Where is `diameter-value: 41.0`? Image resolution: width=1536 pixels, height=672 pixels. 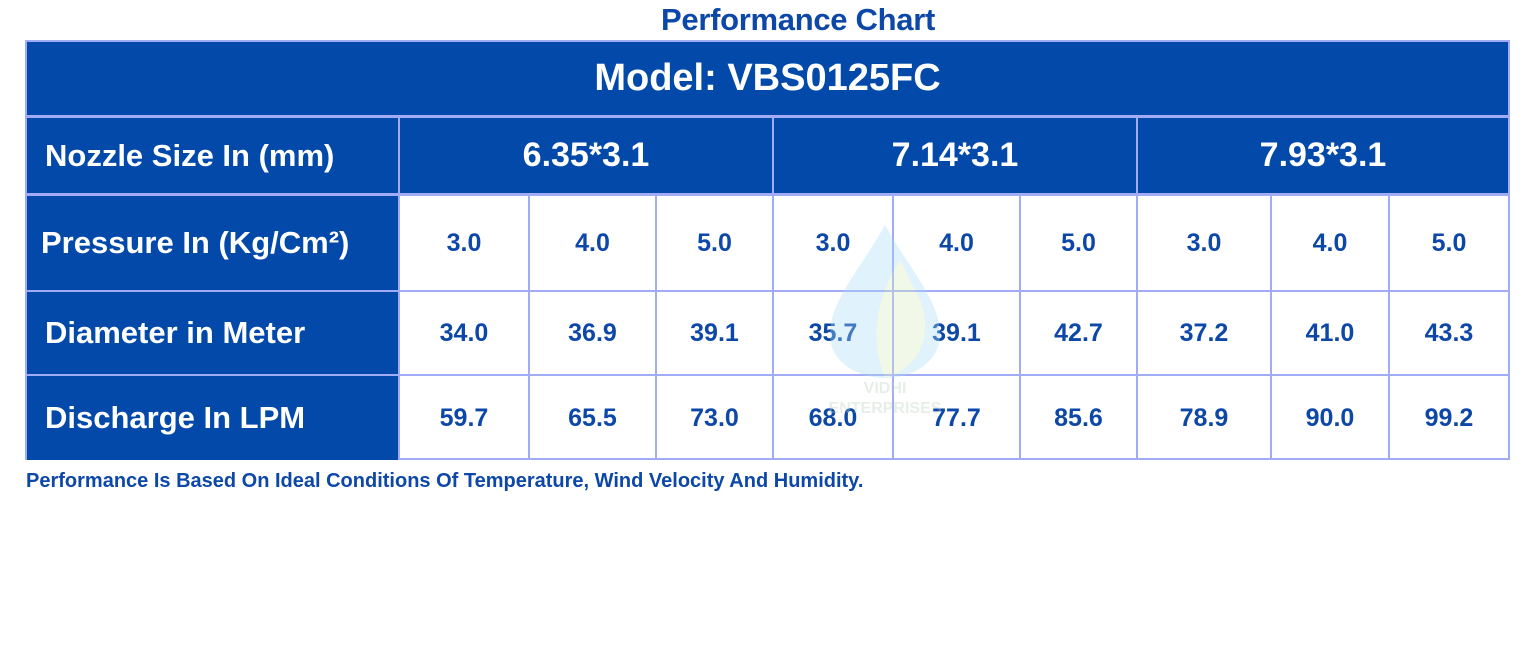
diameter-value: 41.0 is located at coordinates (1331, 334).